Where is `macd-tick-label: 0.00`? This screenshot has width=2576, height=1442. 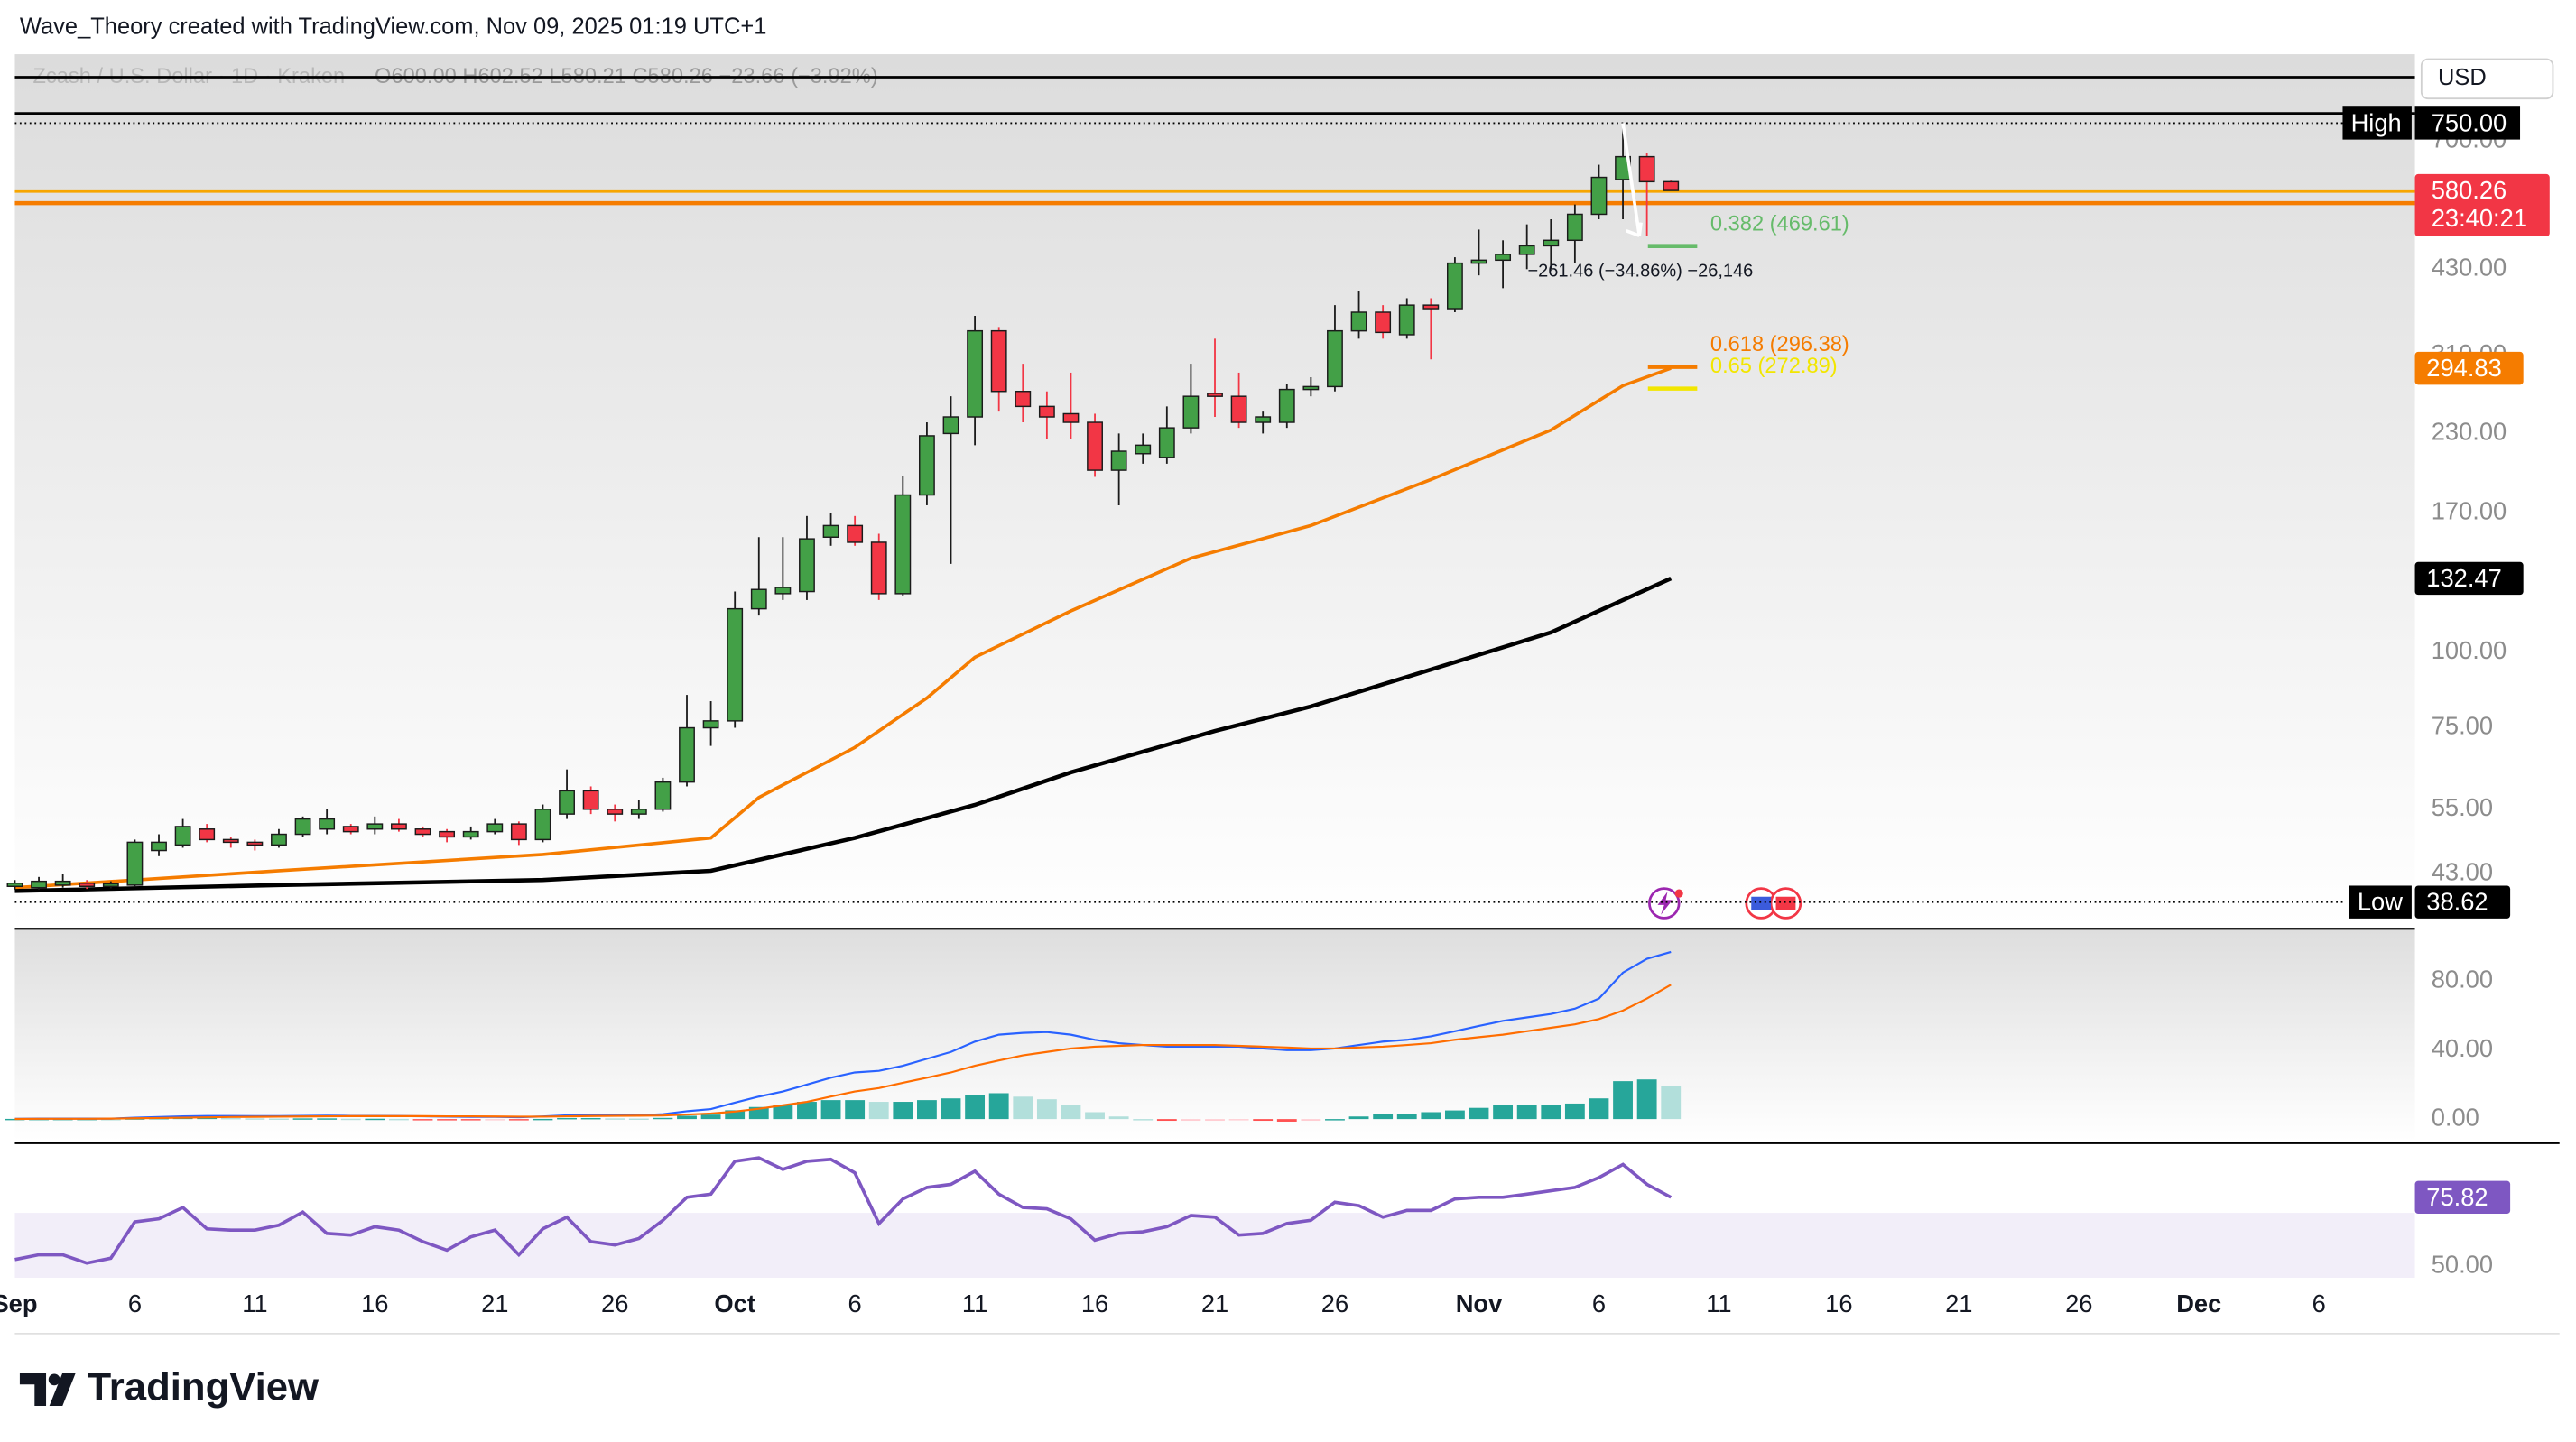
macd-tick-label: 0.00 is located at coordinates (2455, 1117).